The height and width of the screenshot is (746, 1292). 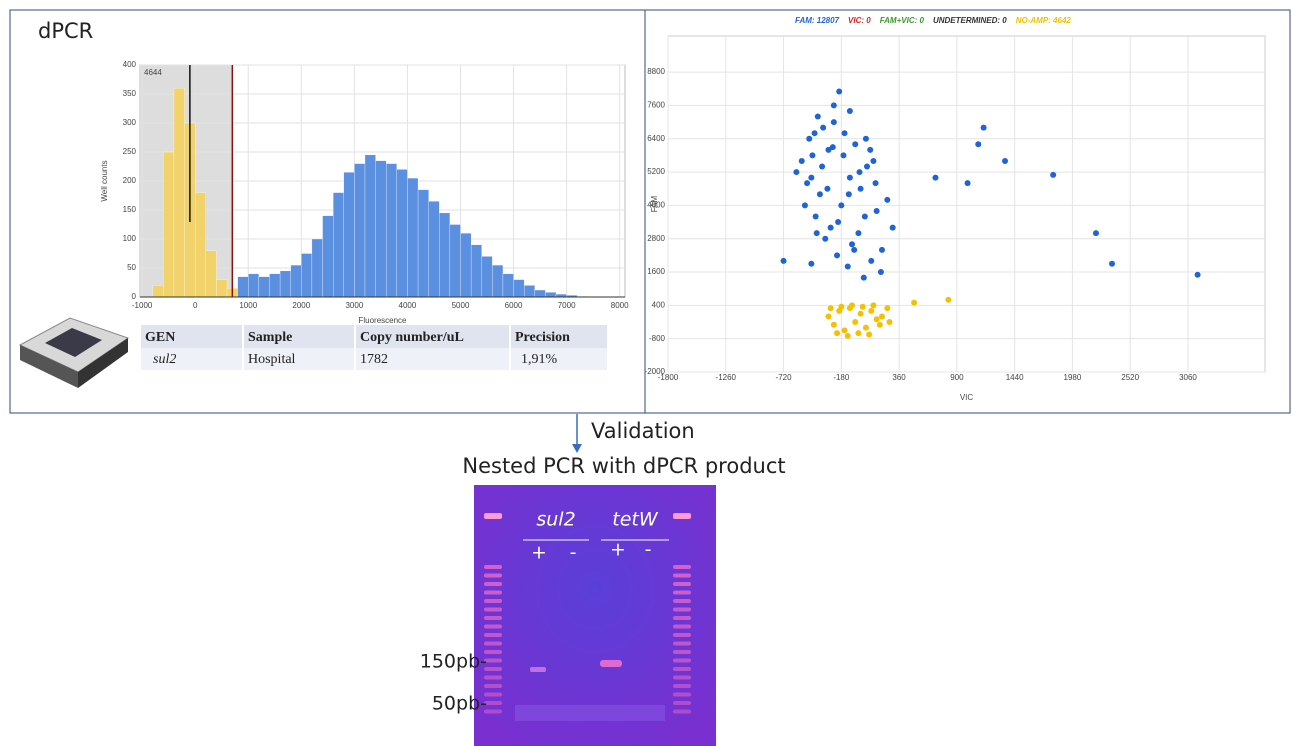 I want to click on gel-group-label: sul2, so click(x=555, y=520).